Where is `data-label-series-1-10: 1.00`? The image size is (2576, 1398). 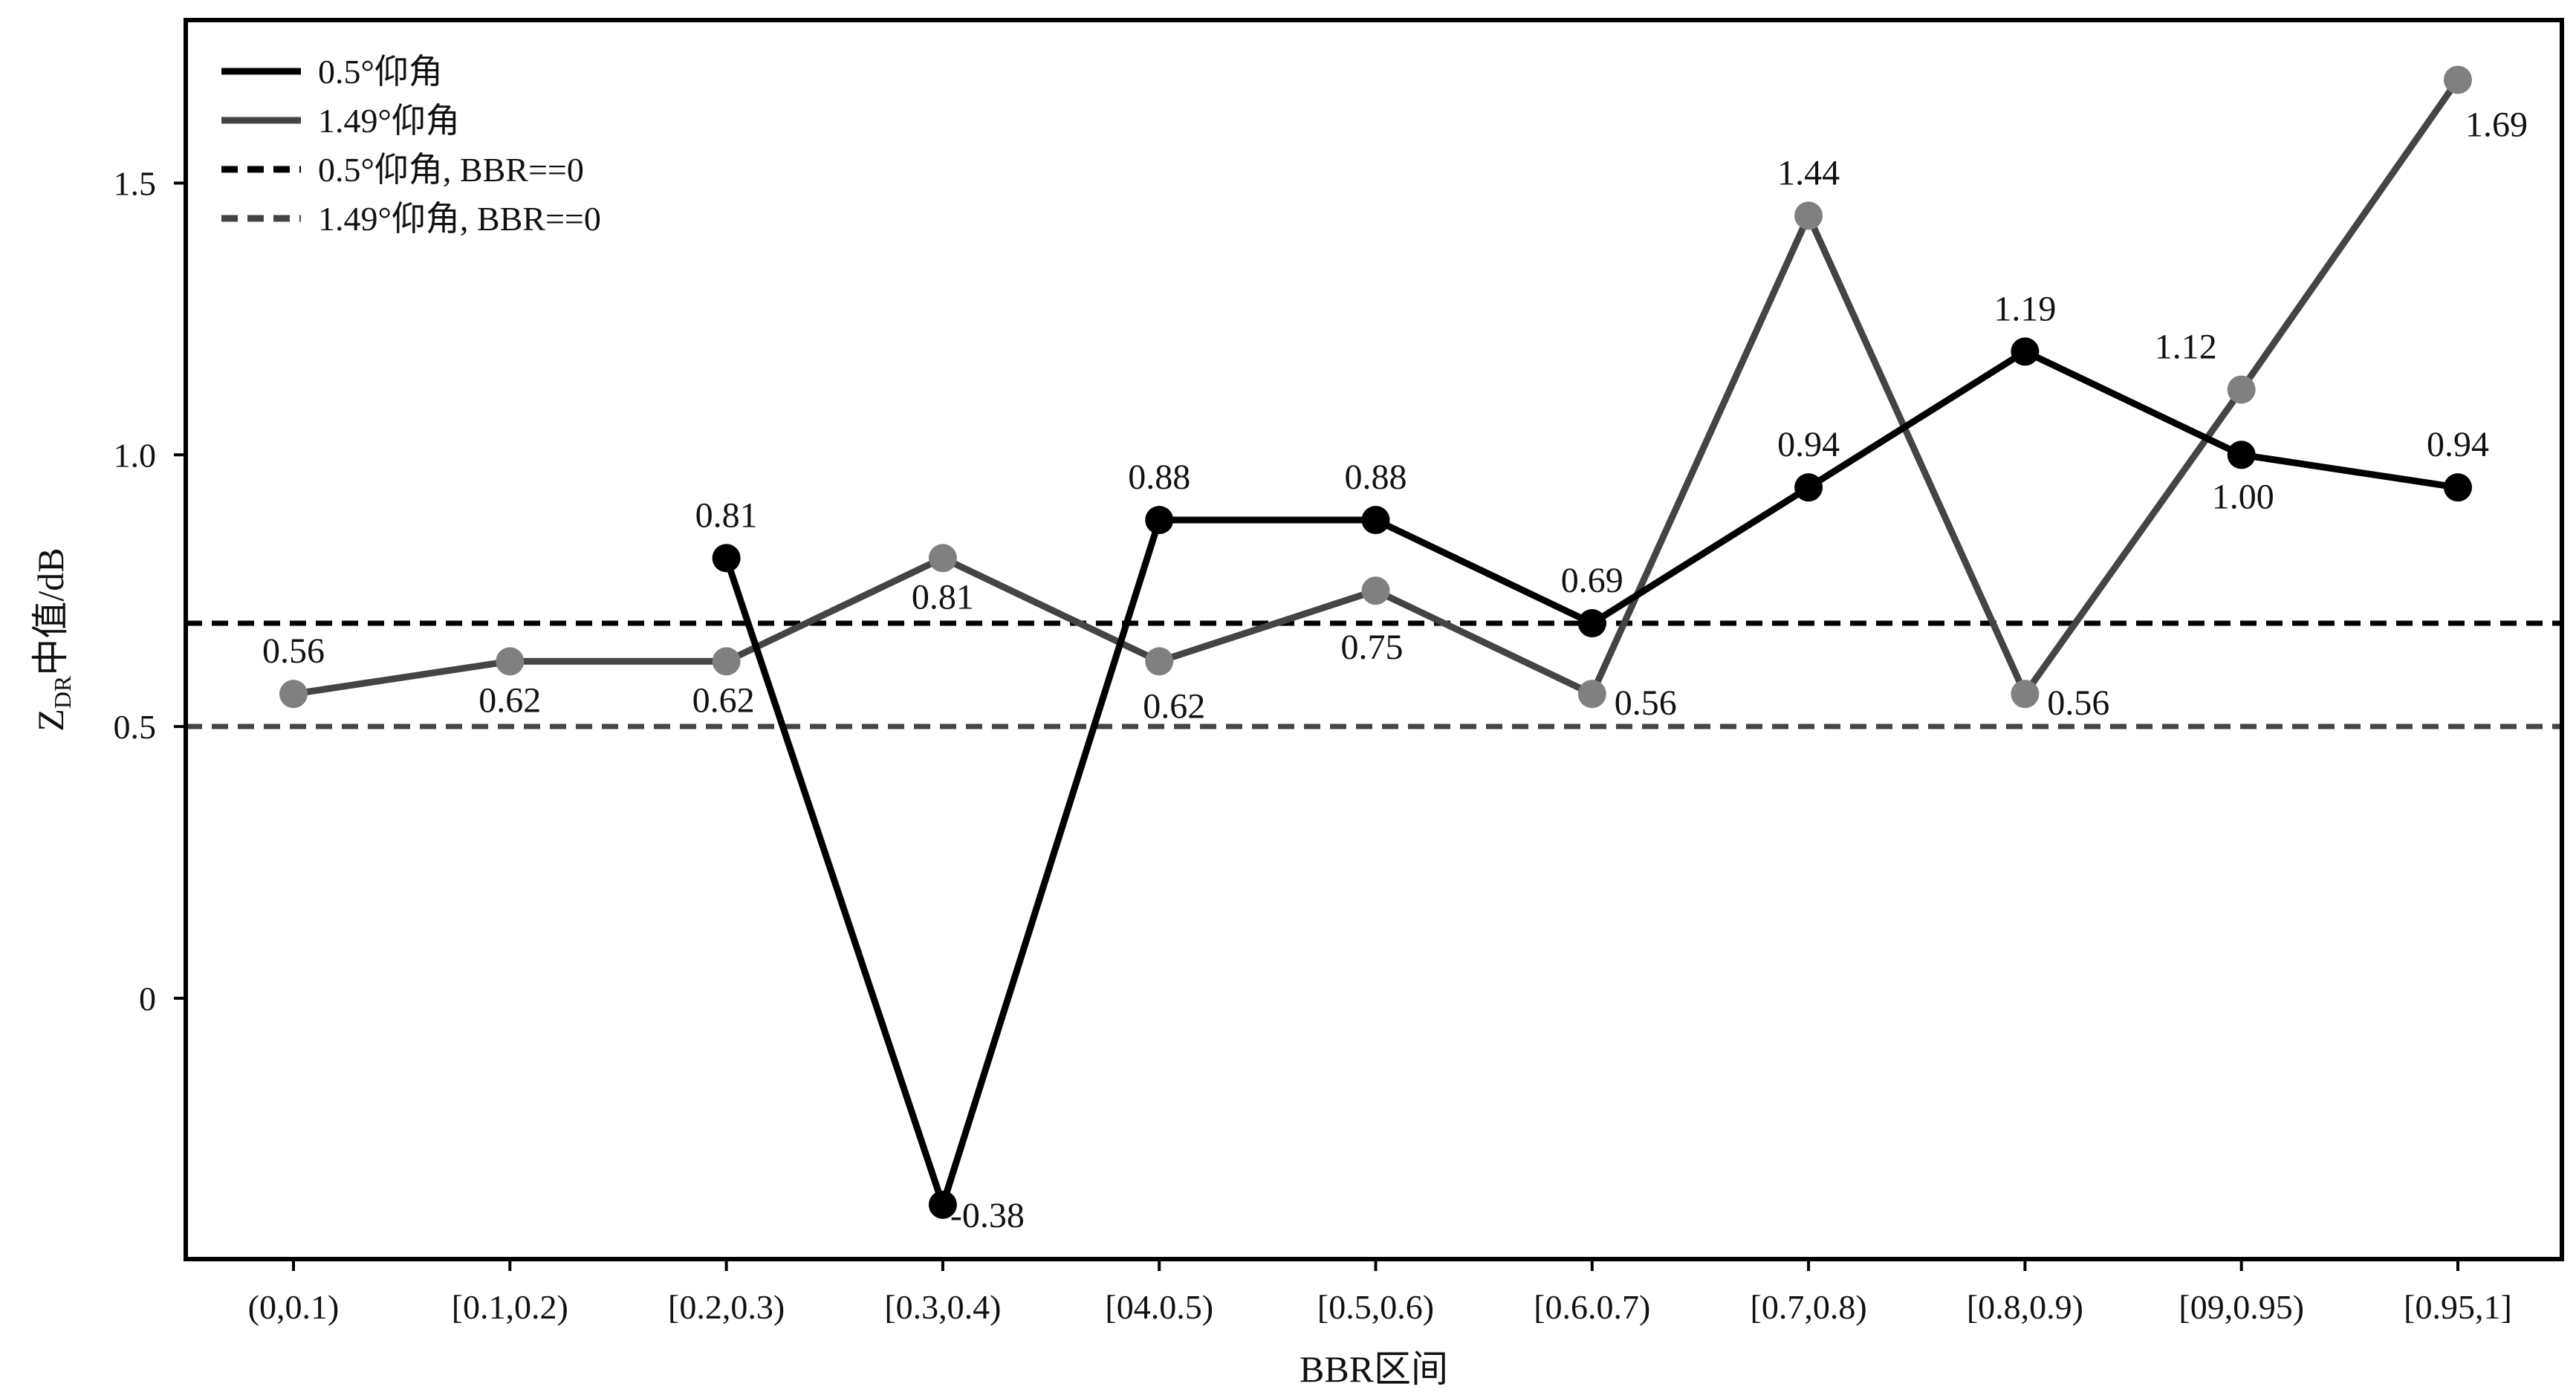 data-label-series-1-10: 1.00 is located at coordinates (2243, 496).